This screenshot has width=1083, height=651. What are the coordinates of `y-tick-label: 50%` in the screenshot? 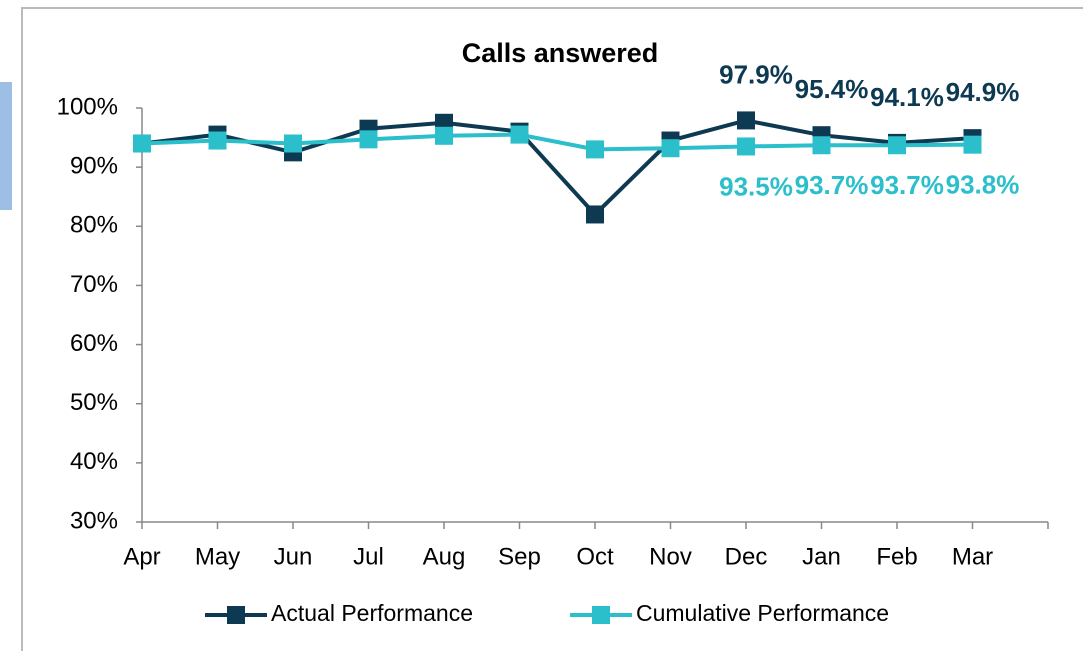 It's located at (94, 402).